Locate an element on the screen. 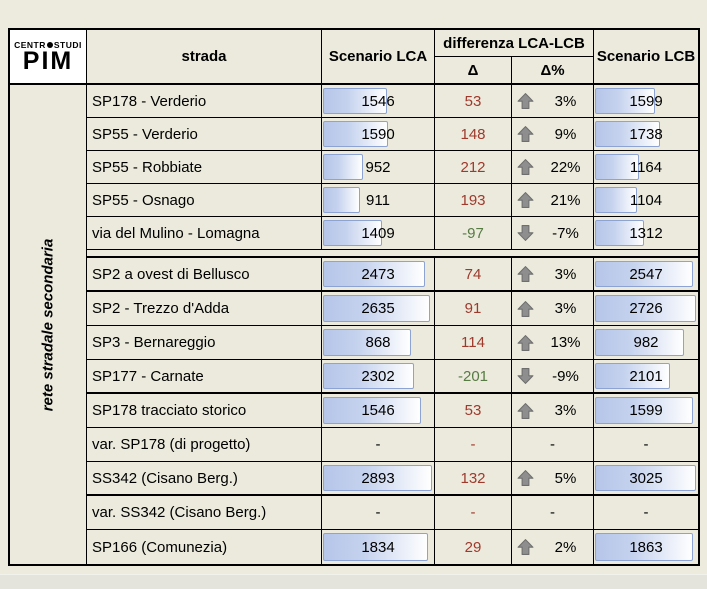  scenario-lcb-cell: 1738 is located at coordinates (646, 134).